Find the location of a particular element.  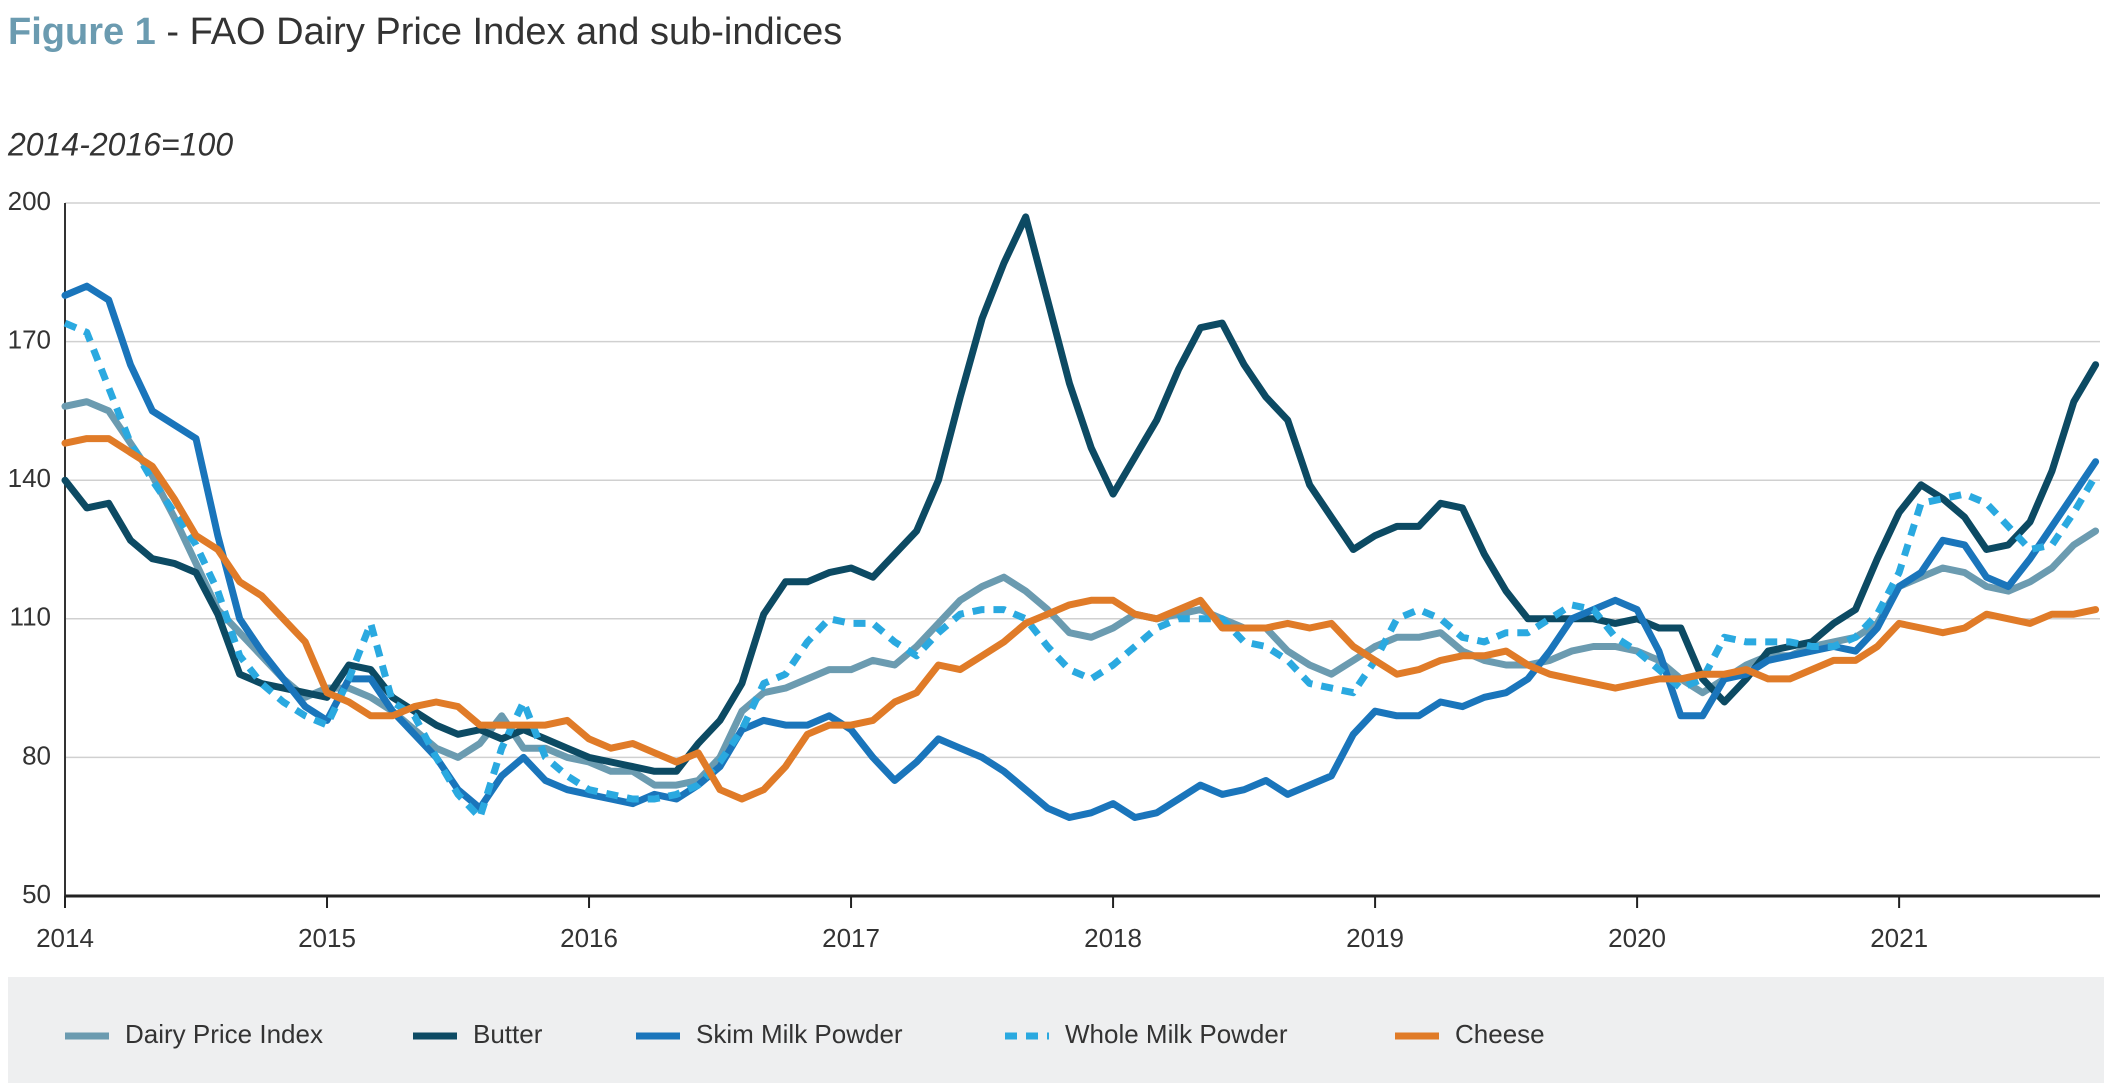

y-tick-label: 200 is located at coordinates (29, 201).